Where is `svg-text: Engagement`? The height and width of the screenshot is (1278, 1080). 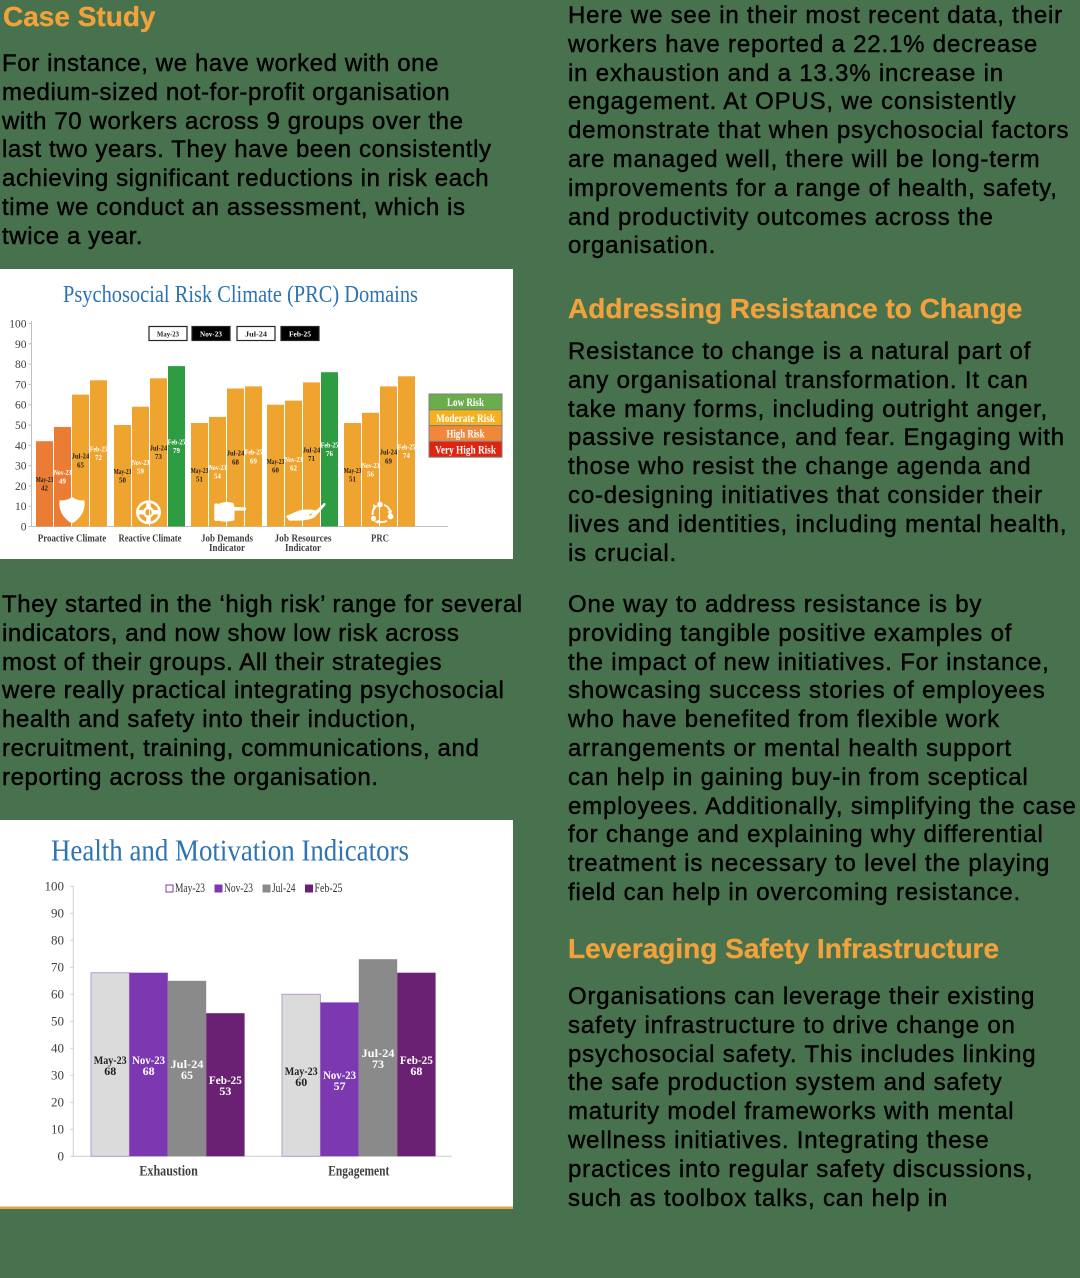 svg-text: Engagement is located at coordinates (358, 1172).